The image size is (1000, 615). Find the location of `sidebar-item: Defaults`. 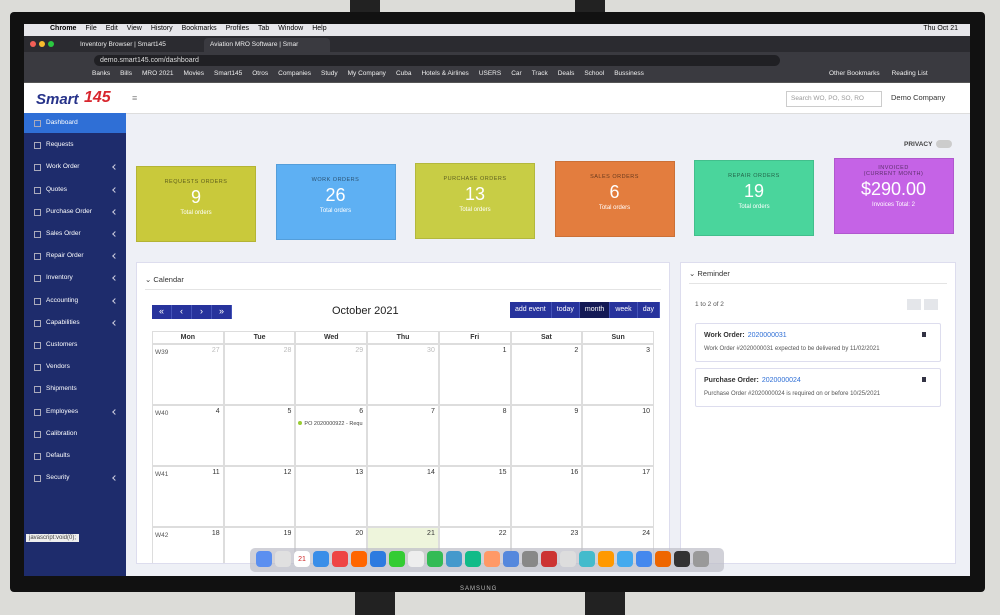

sidebar-item: Defaults is located at coordinates (75, 456).